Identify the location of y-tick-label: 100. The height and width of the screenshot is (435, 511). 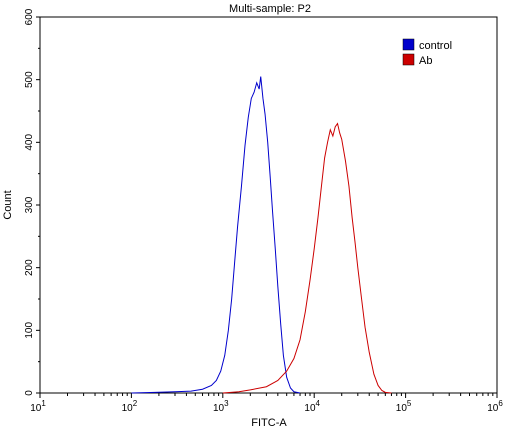
(29, 330).